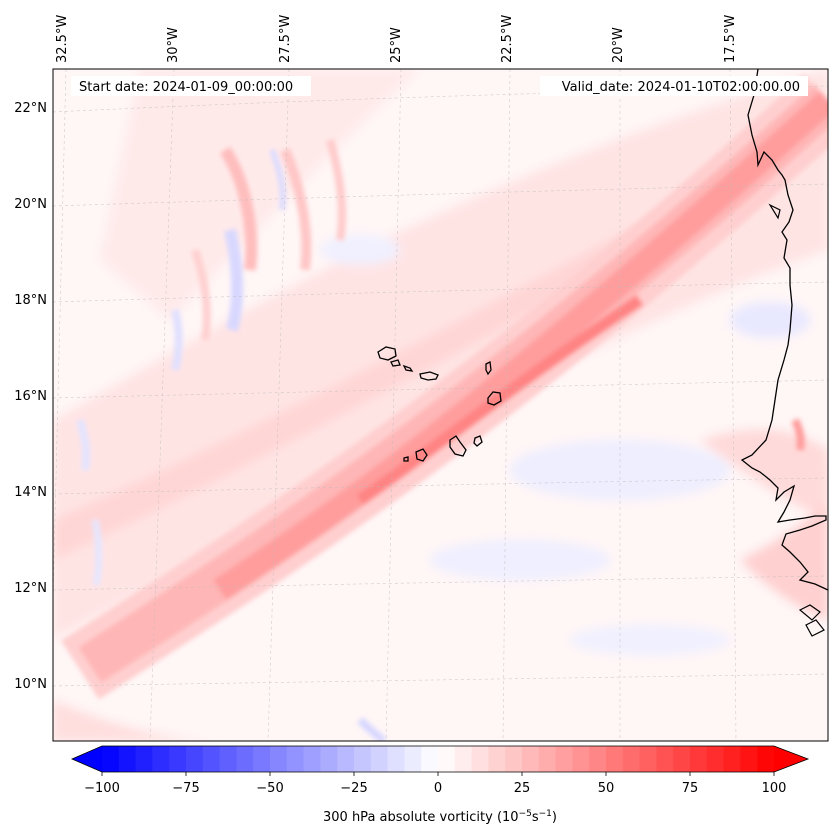 This screenshot has height=839, width=837. What do you see at coordinates (774, 788) in the screenshot?
I see `colorbar-tick-label: 100` at bounding box center [774, 788].